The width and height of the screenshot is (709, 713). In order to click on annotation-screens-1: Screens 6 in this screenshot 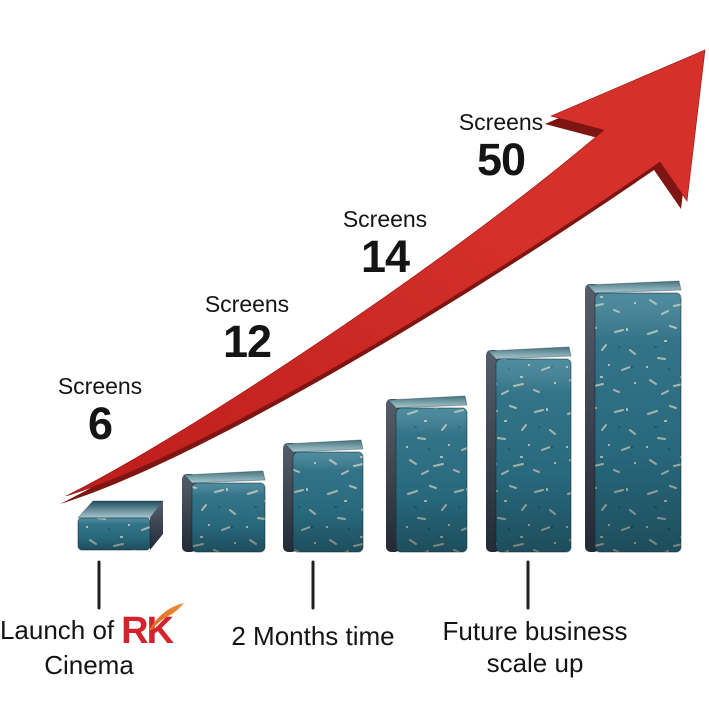, I will do `click(100, 411)`.